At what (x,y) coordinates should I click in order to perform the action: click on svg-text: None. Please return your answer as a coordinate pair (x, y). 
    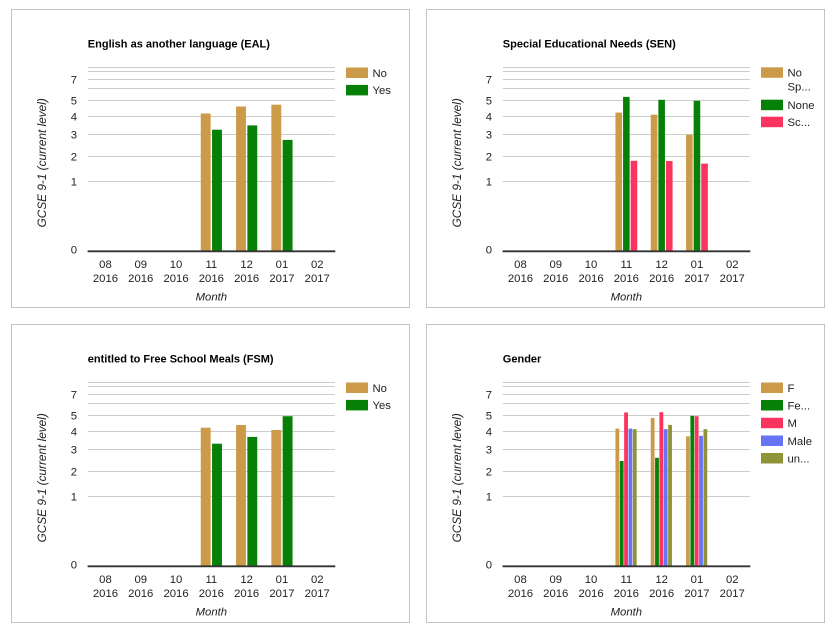
    Looking at the image, I should click on (801, 106).